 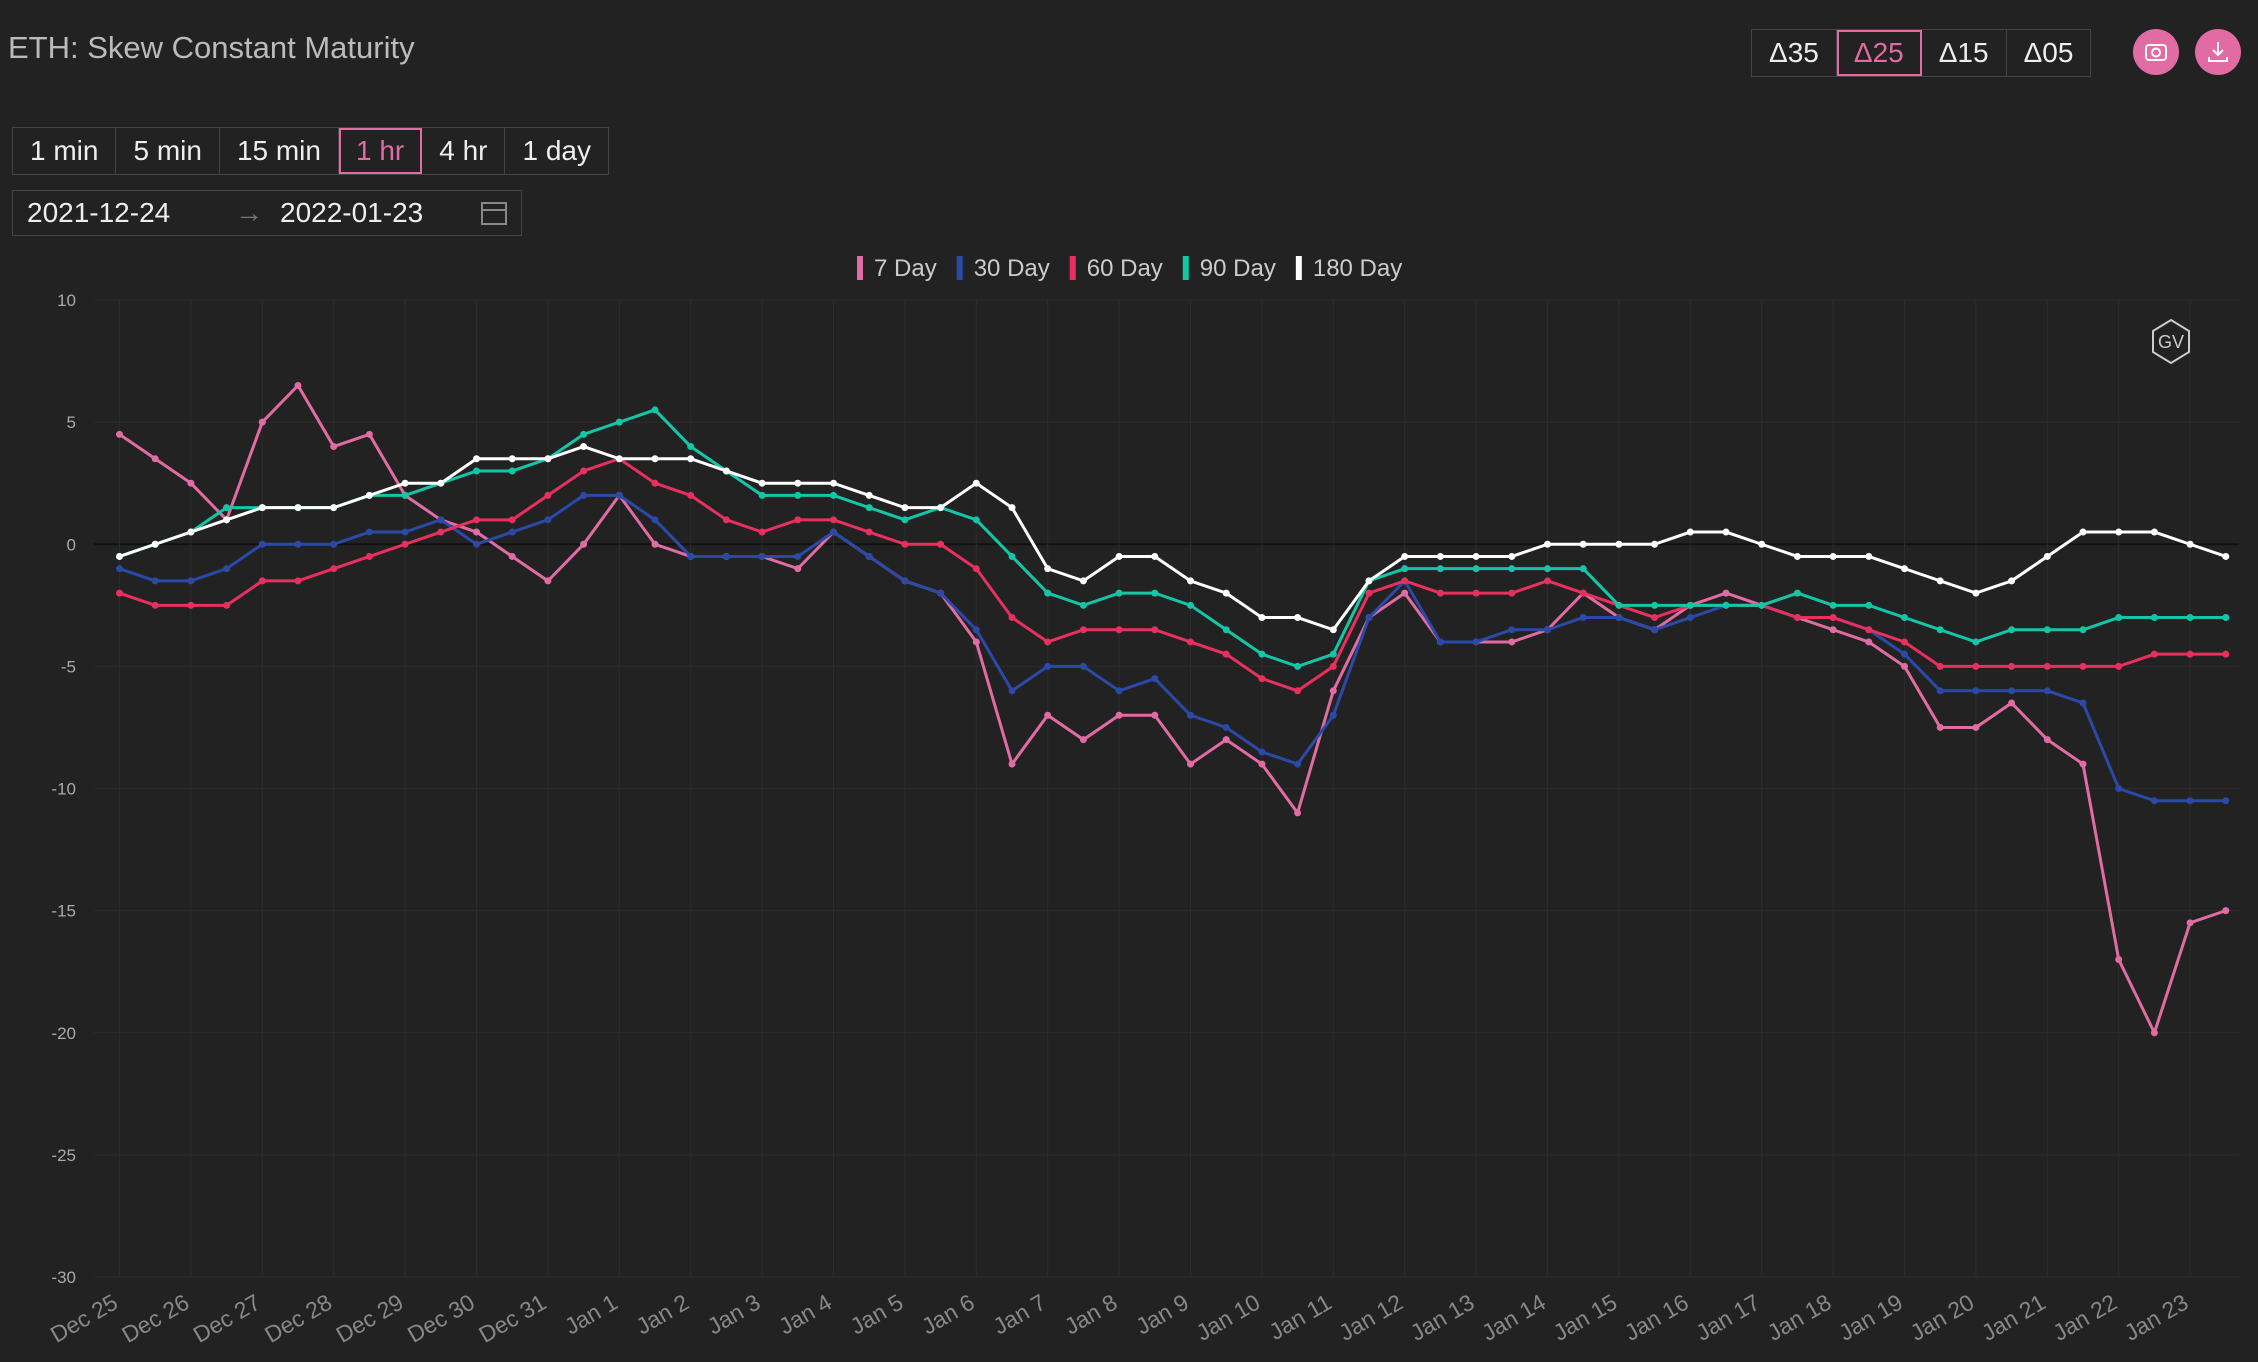 What do you see at coordinates (2218, 52) in the screenshot?
I see `download-button` at bounding box center [2218, 52].